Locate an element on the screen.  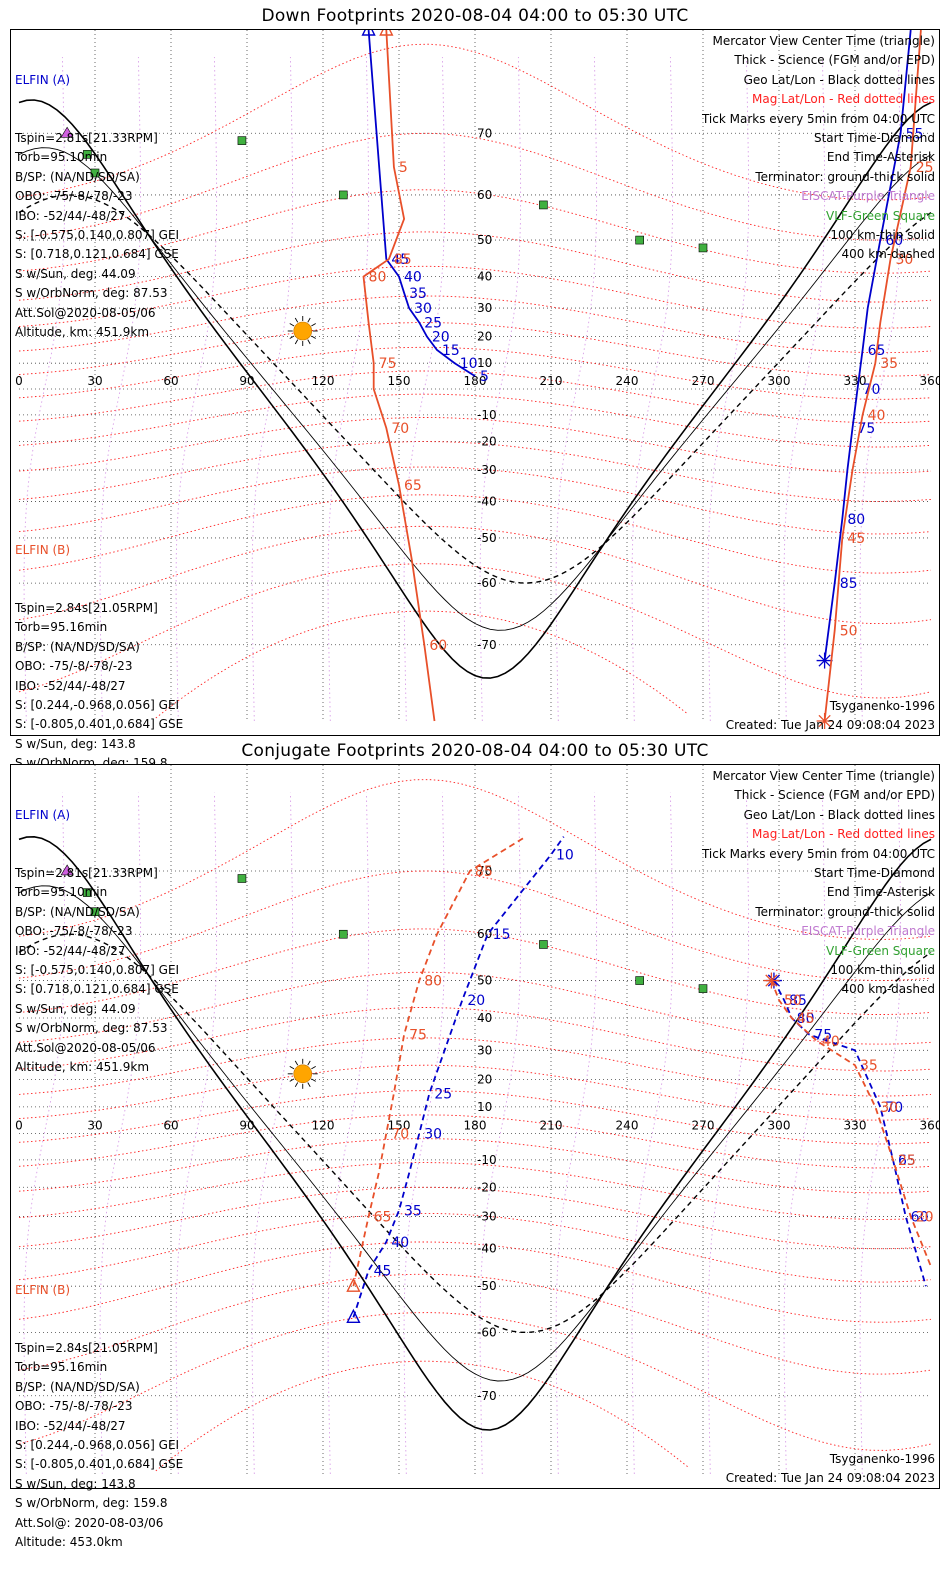
tick-mark-label: 50 is located at coordinates (849, 631).